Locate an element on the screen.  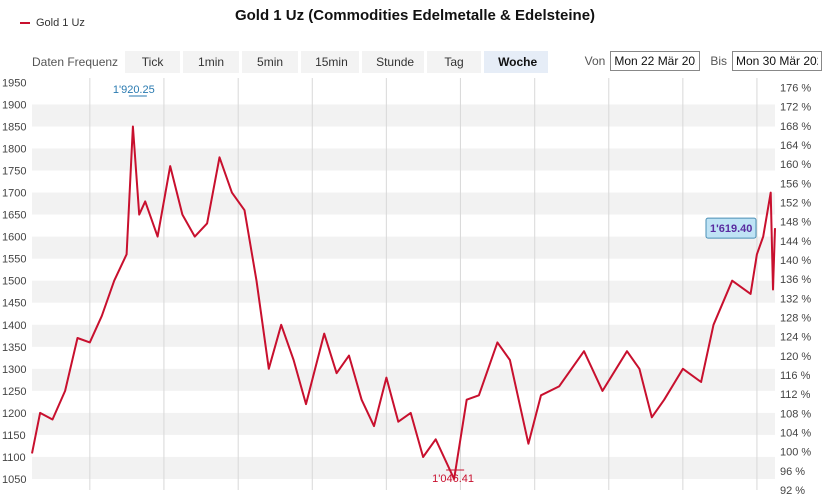
y-tick-label-right: 156 % is located at coordinates (795, 184).